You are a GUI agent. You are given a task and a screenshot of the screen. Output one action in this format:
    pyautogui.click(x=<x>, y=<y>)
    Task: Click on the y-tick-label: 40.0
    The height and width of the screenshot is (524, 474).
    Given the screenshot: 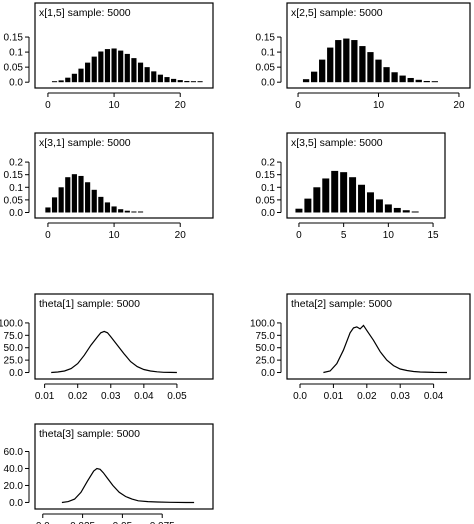 What is the action you would take?
    pyautogui.click(x=14, y=469)
    